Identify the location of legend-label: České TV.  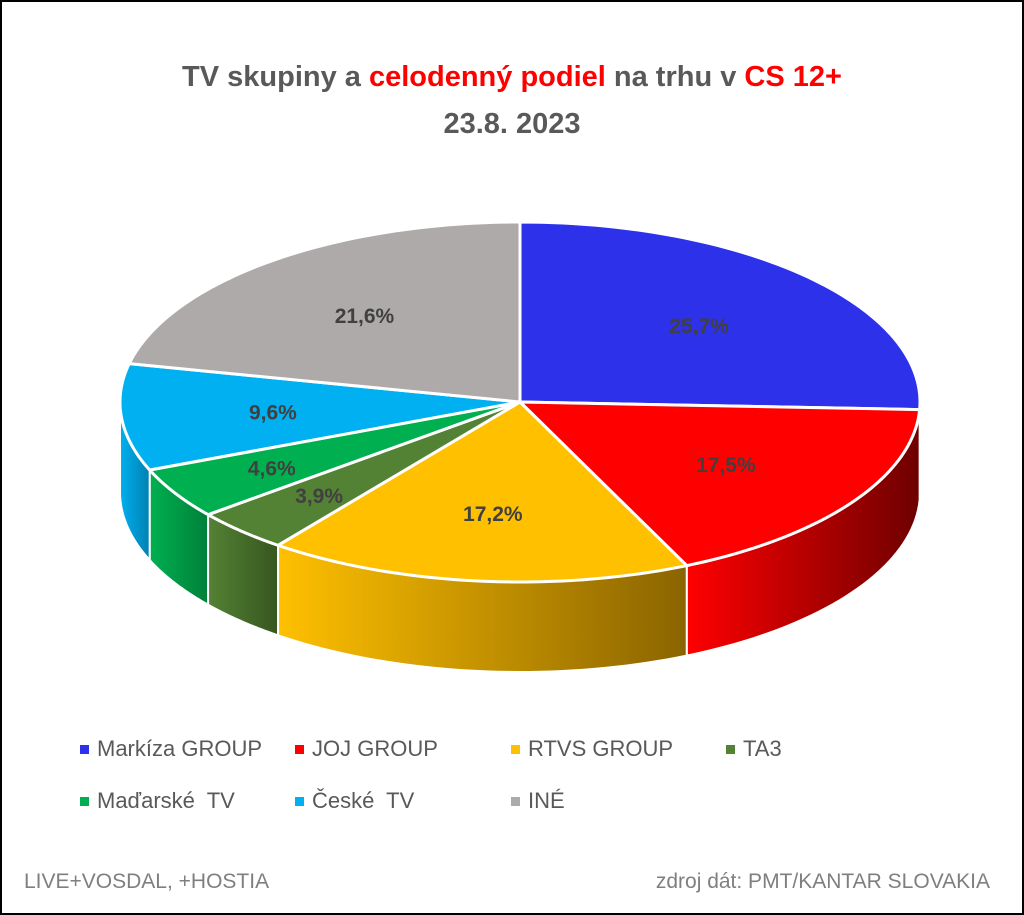
(363, 800).